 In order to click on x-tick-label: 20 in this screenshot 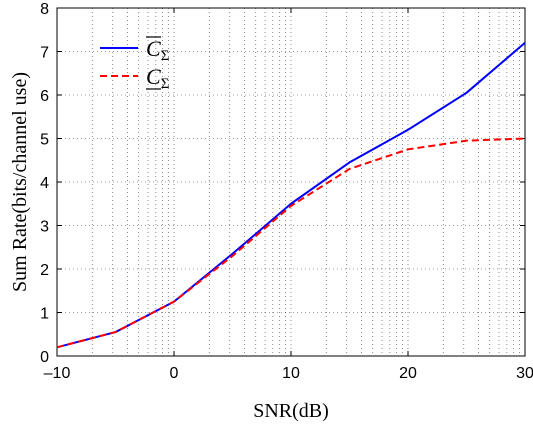, I will do `click(408, 373)`.